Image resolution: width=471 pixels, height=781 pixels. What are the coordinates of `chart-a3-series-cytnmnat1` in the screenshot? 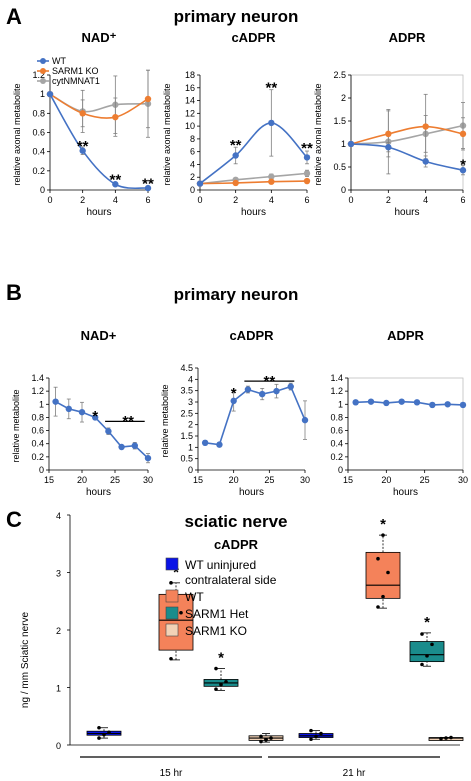 It's located at (407, 138).